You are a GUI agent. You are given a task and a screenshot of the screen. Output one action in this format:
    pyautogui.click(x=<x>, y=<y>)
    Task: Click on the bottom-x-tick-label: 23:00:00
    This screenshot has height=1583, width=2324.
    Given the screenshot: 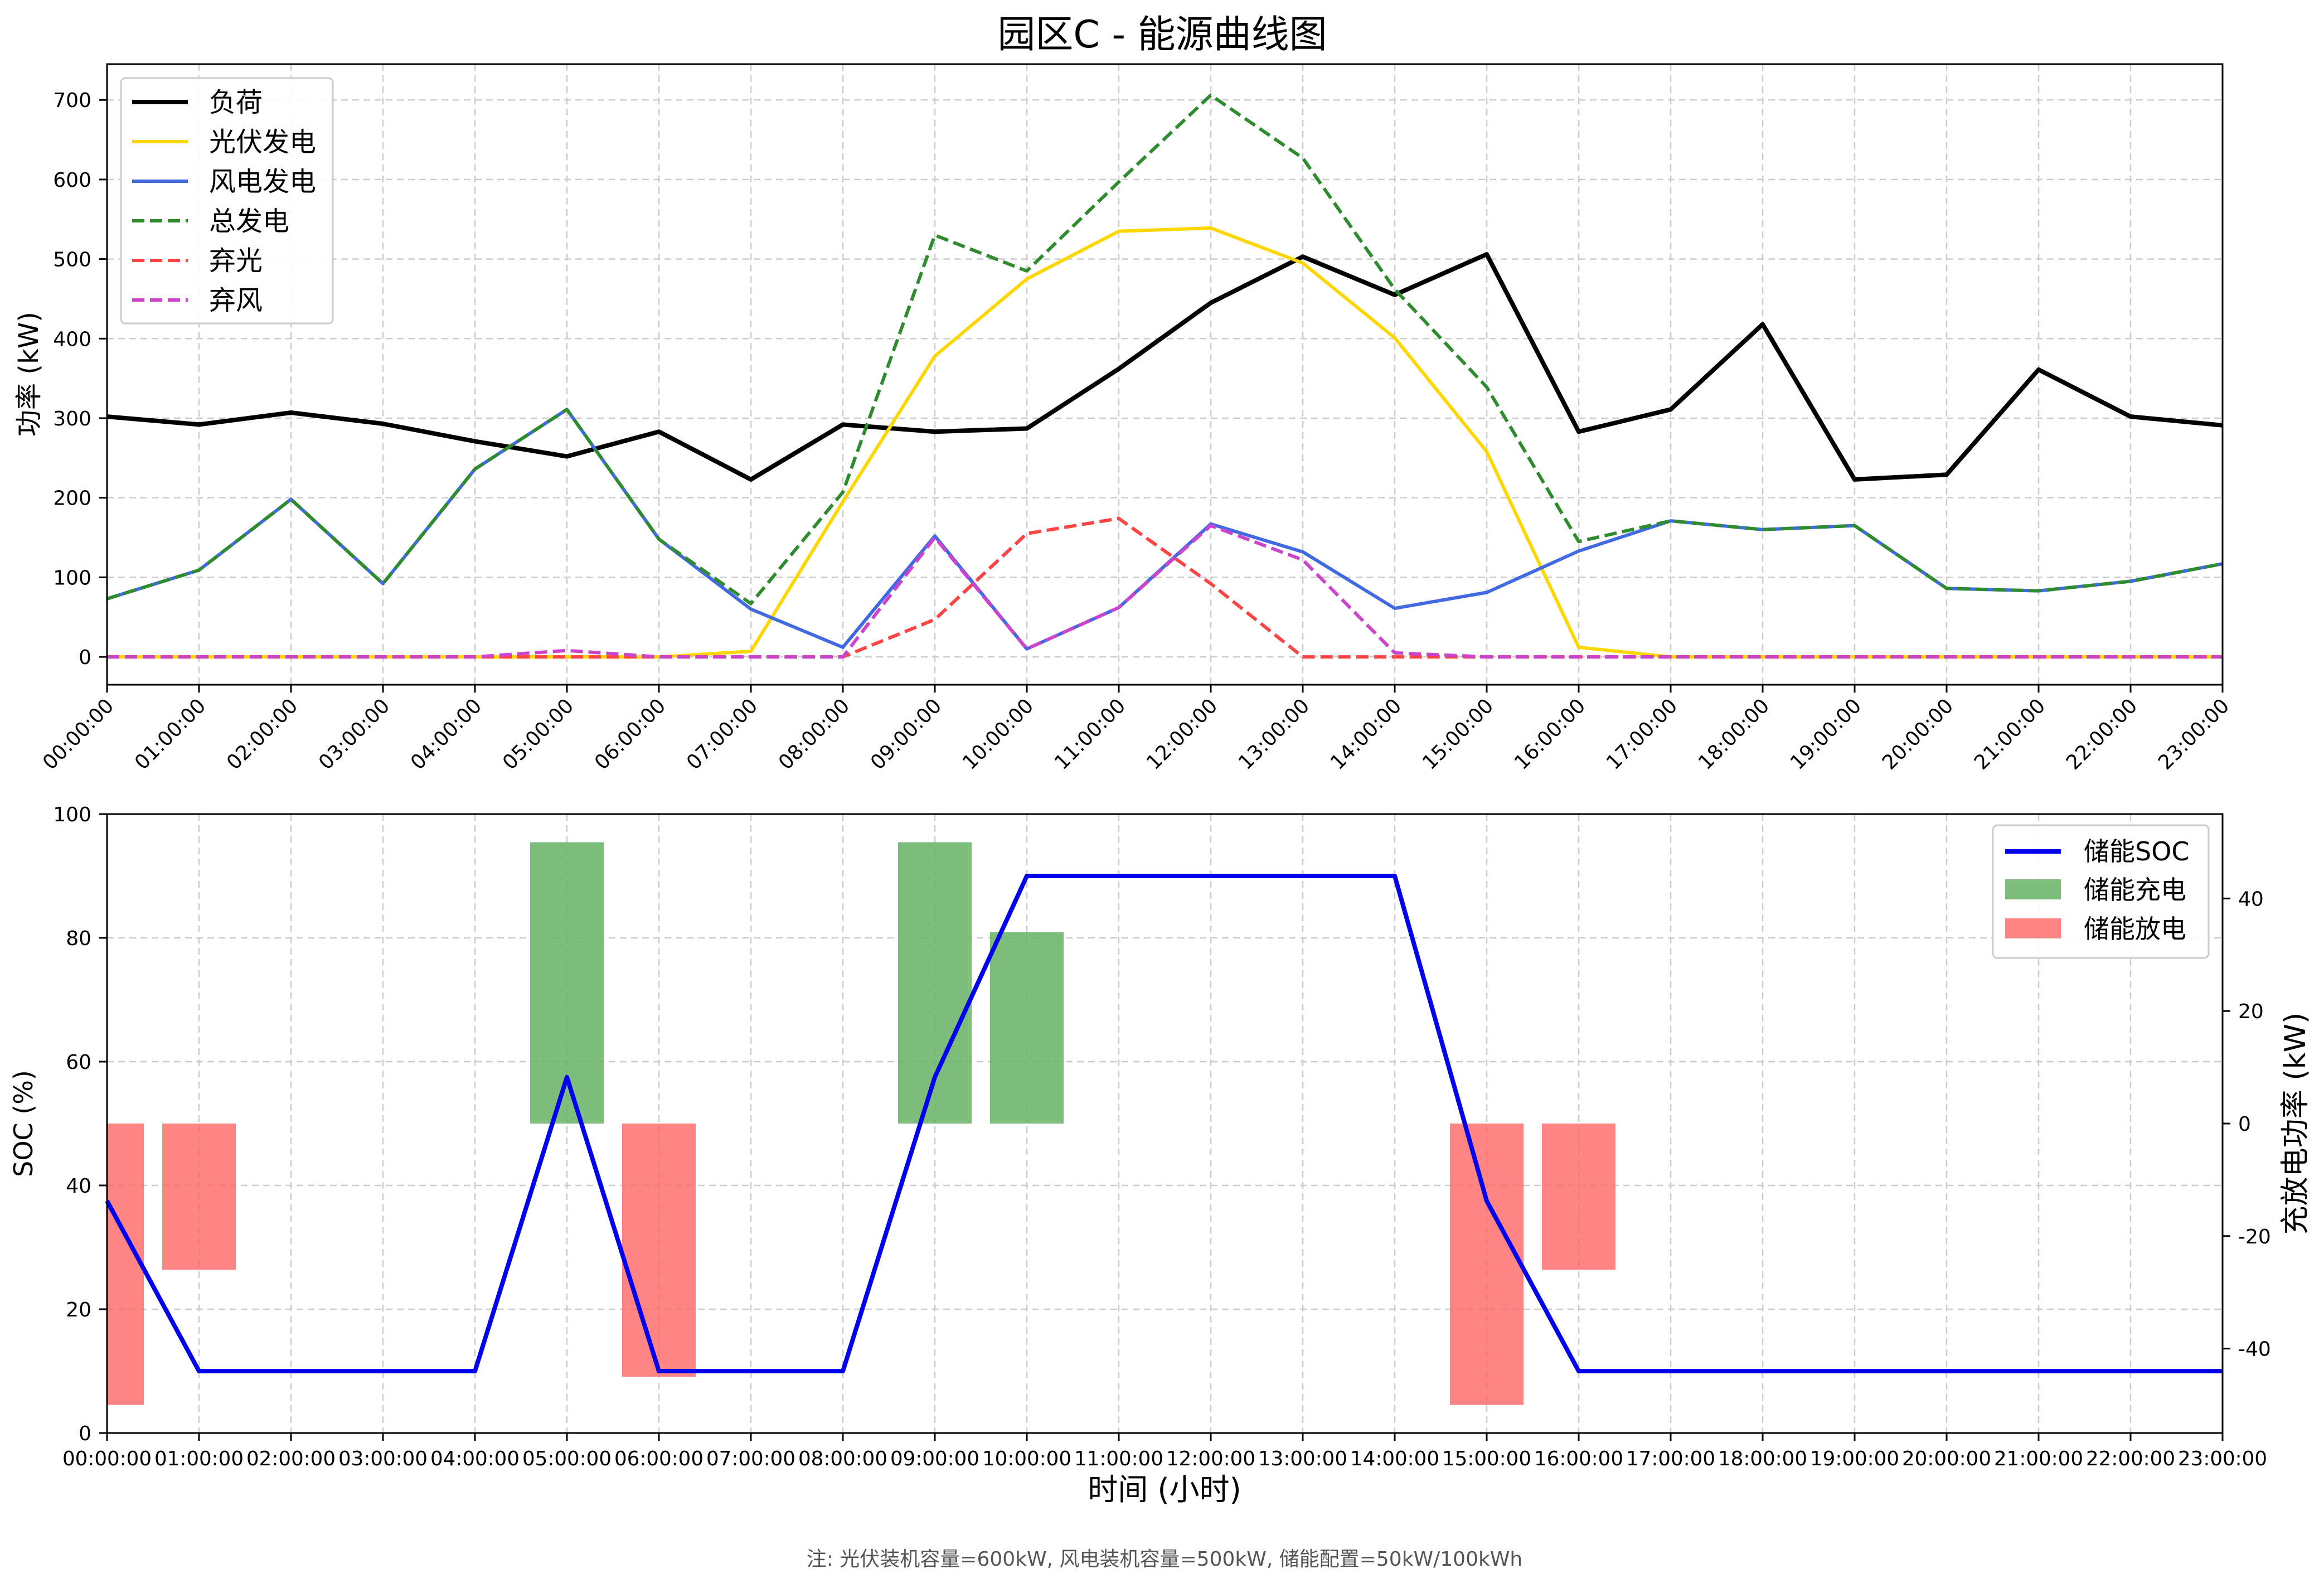 What is the action you would take?
    pyautogui.click(x=2222, y=1459)
    